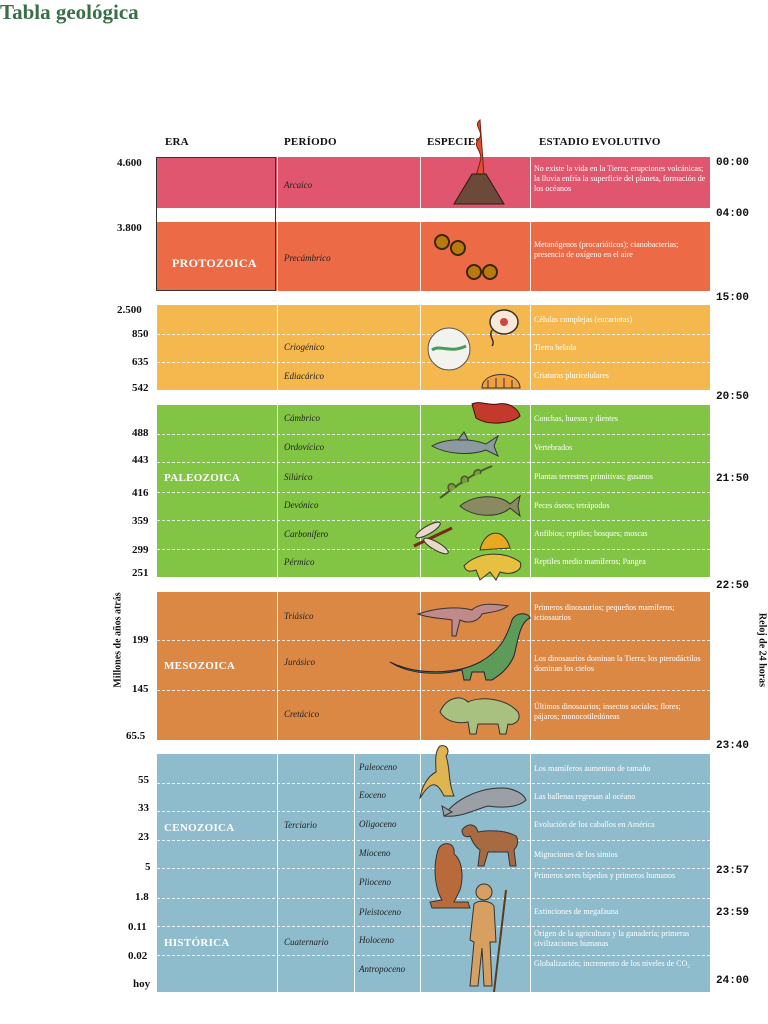 This screenshot has height=1024, width=768. What do you see at coordinates (433, 182) in the screenshot?
I see `band-arcaico` at bounding box center [433, 182].